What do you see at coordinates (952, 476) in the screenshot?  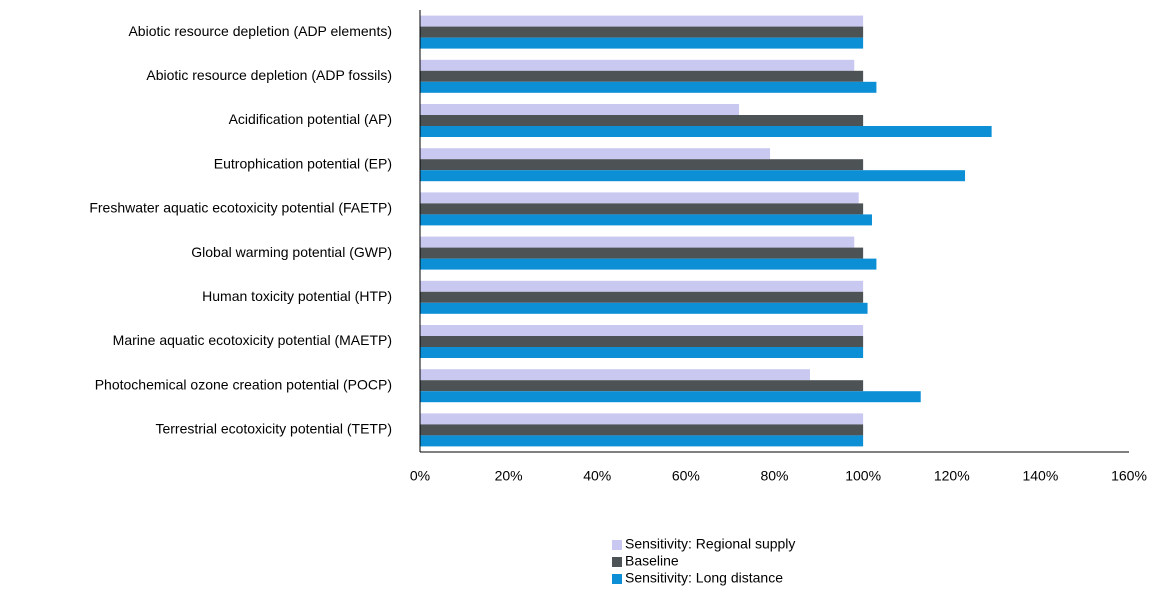 I see `x-tick-label: 120%` at bounding box center [952, 476].